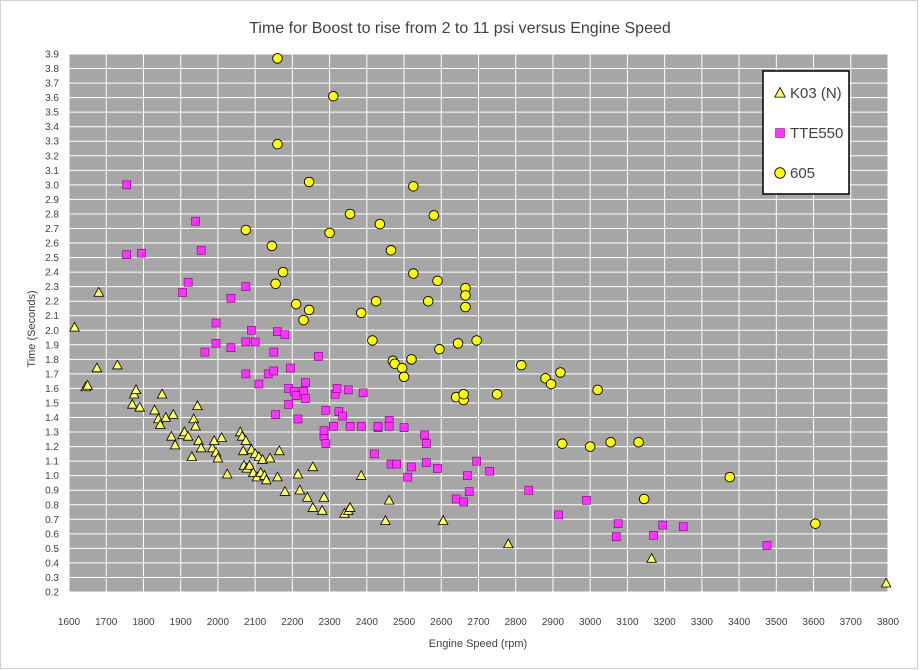  What do you see at coordinates (52, 55) in the screenshot?
I see `y-tick-label: 3.9` at bounding box center [52, 55].